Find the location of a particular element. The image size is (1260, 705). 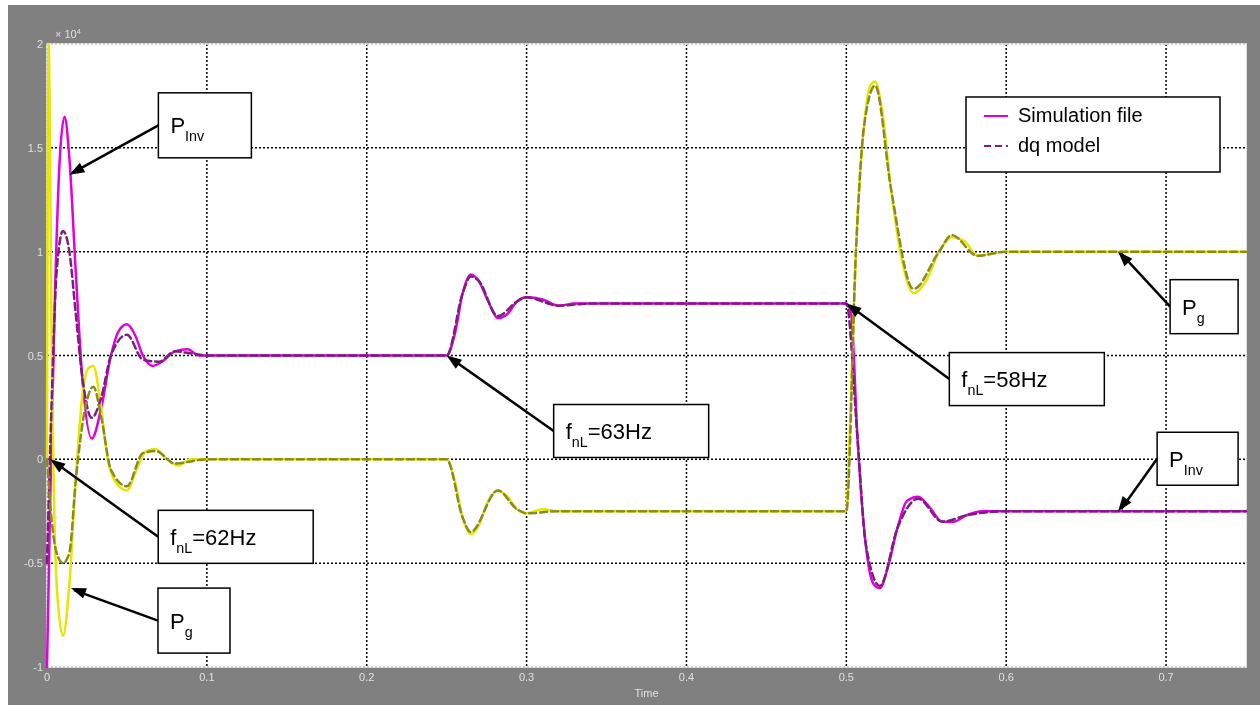

y-tick-label: 1 is located at coordinates (39, 251).